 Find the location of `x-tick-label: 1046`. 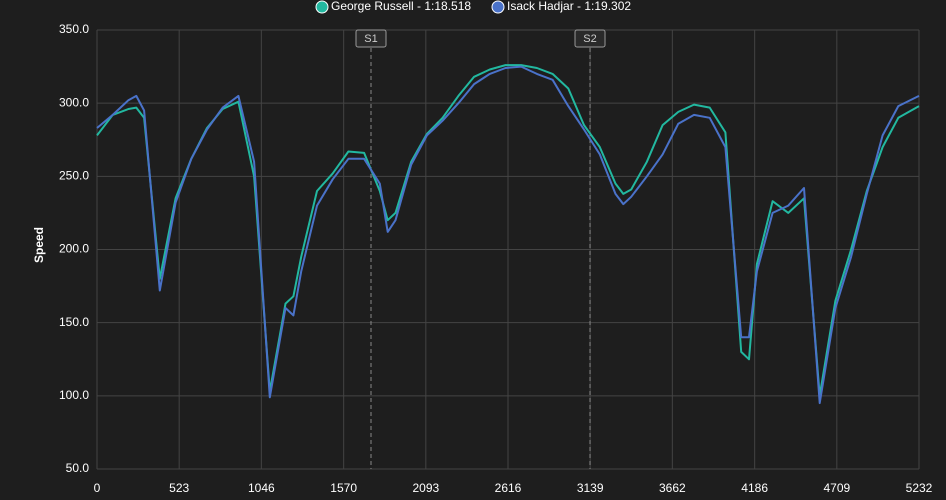

x-tick-label: 1046 is located at coordinates (261, 488).